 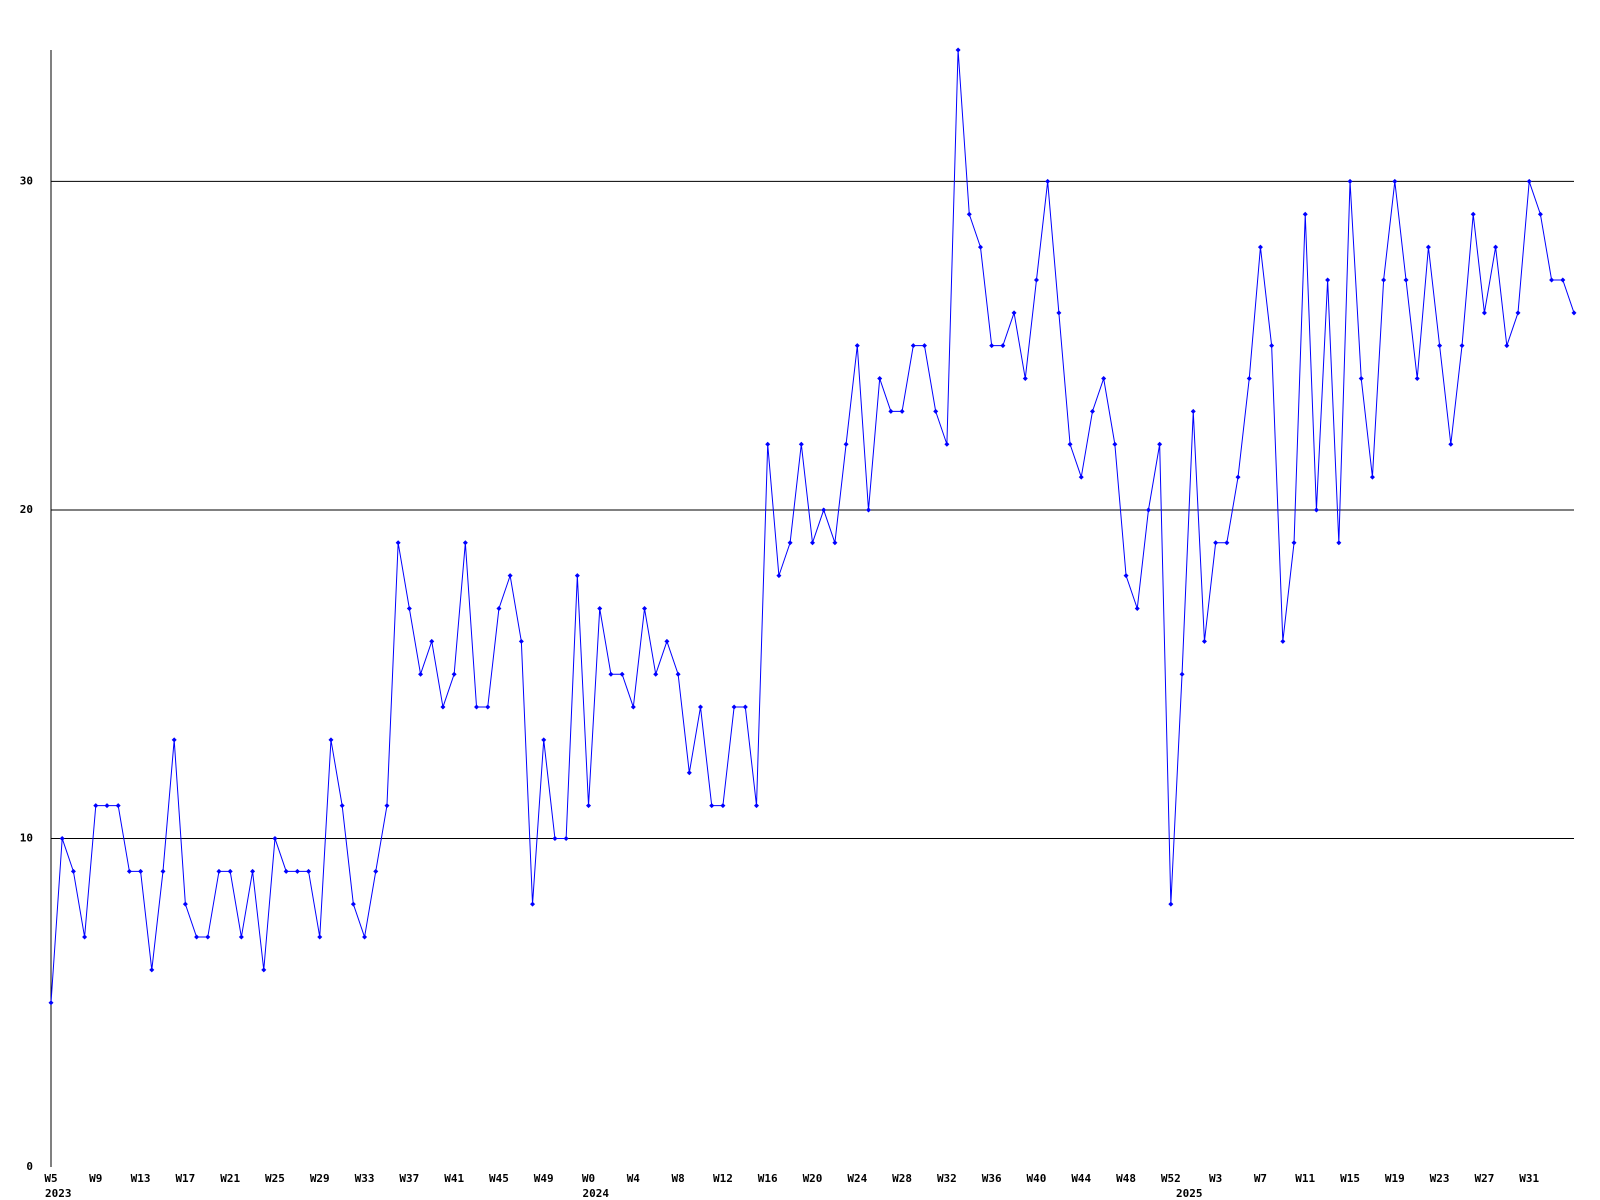 What do you see at coordinates (544, 1178) in the screenshot?
I see `x-tick-label: W49` at bounding box center [544, 1178].